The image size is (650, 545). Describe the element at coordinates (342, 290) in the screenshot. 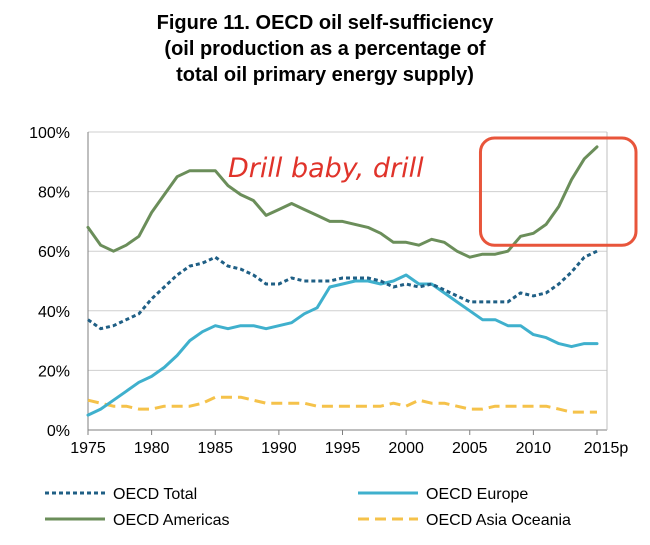

I see `series-line-oecd-total` at that location.